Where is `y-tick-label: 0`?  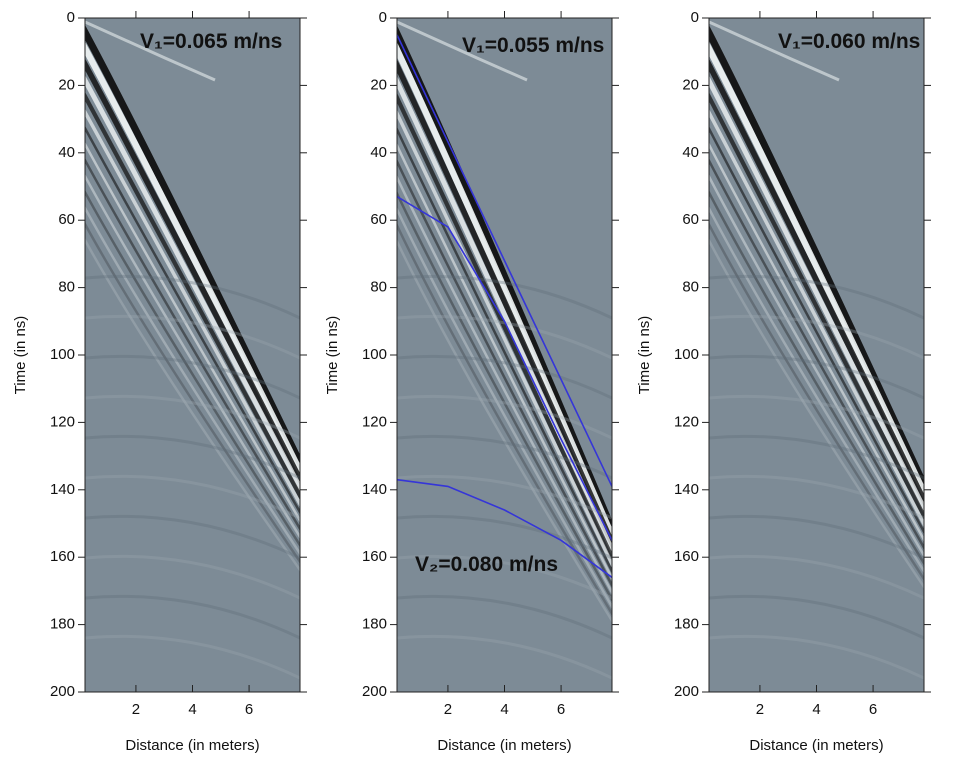 y-tick-label: 0 is located at coordinates (695, 17).